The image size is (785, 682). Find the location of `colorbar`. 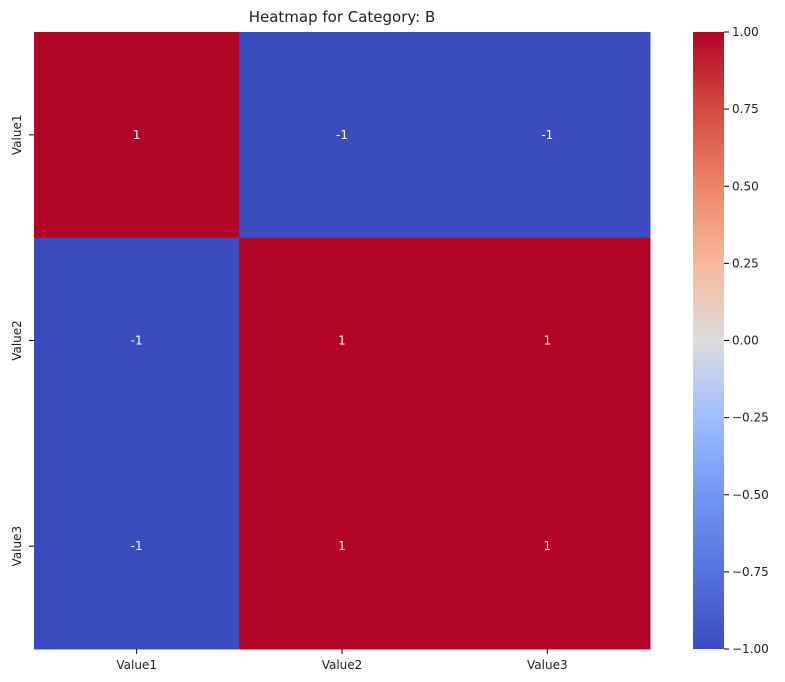

colorbar is located at coordinates (708, 340).